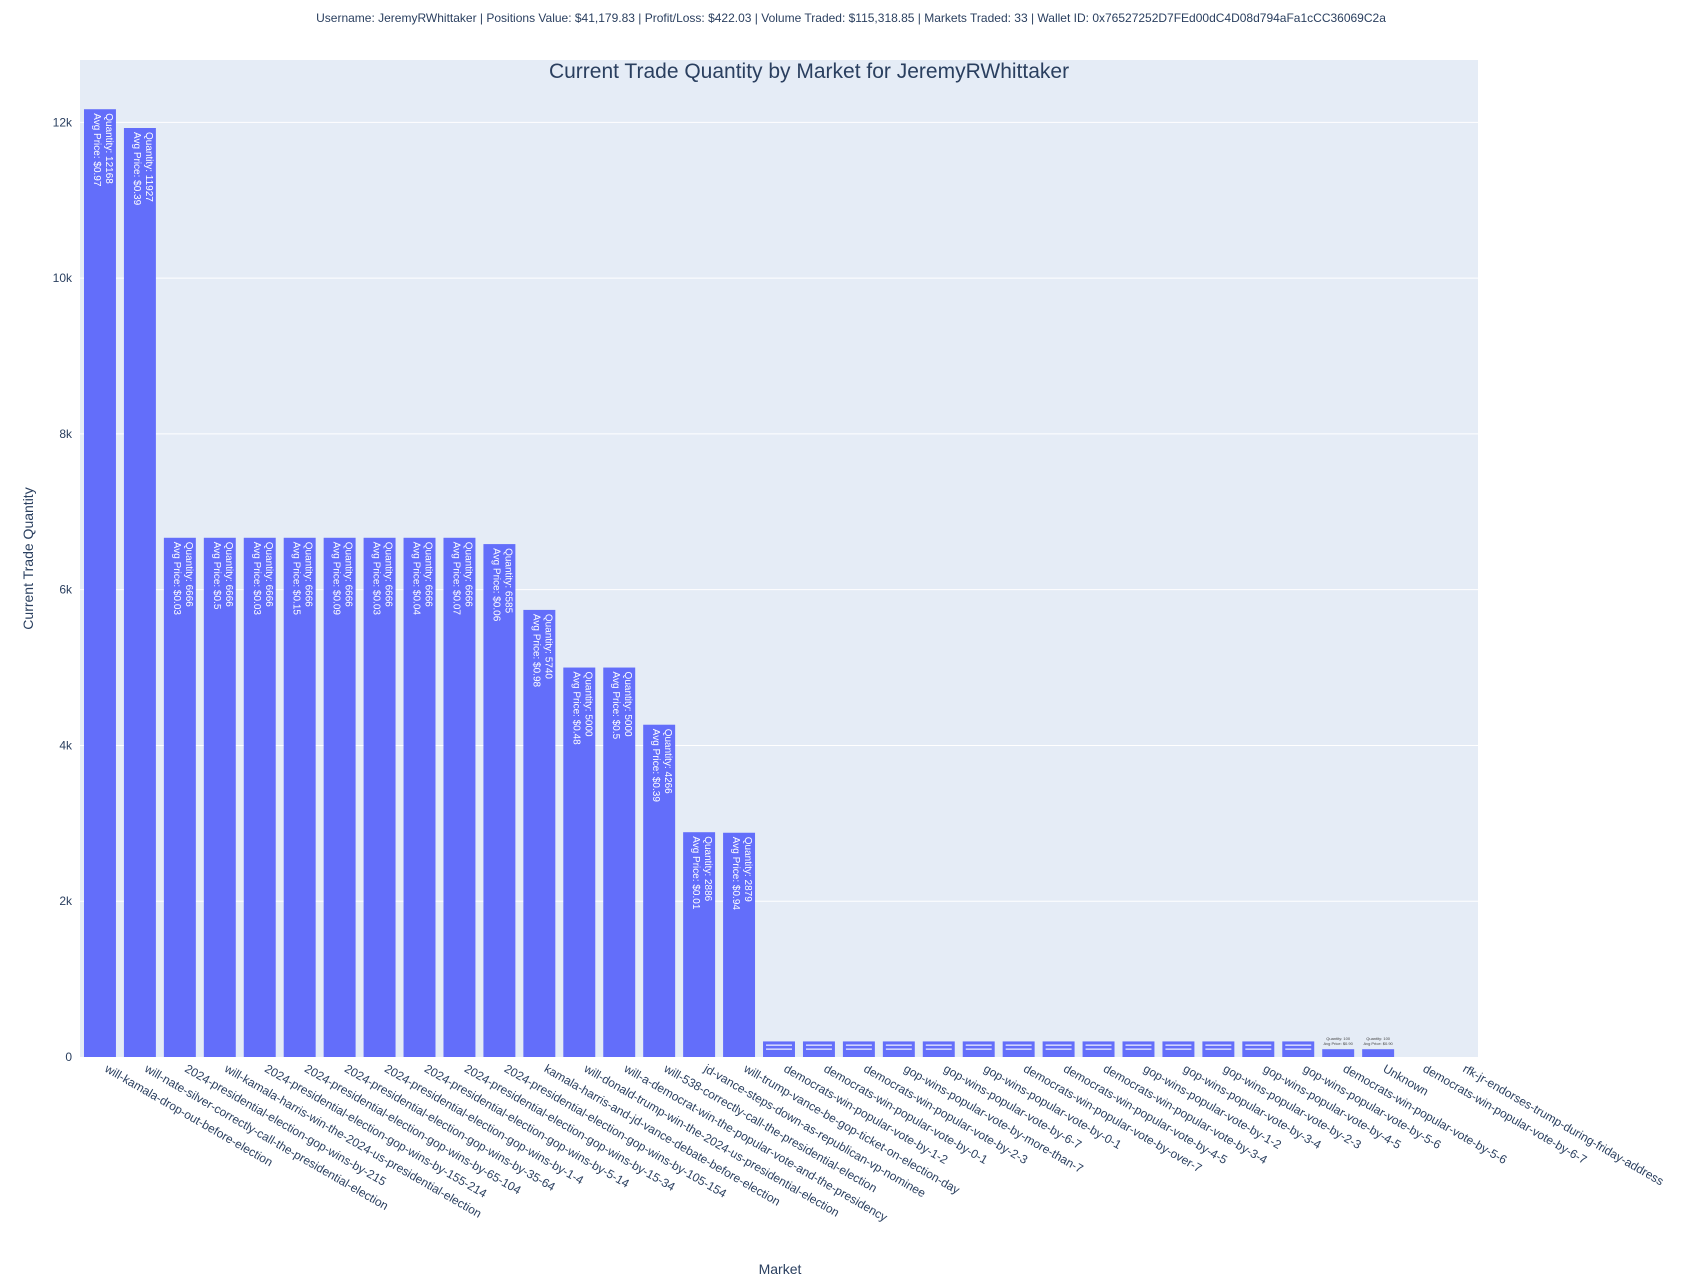 This screenshot has height=1281, width=1702. I want to click on y-axis-ticks: 0 2k 4k 6k 8k 10k 12k, so click(63, 589).